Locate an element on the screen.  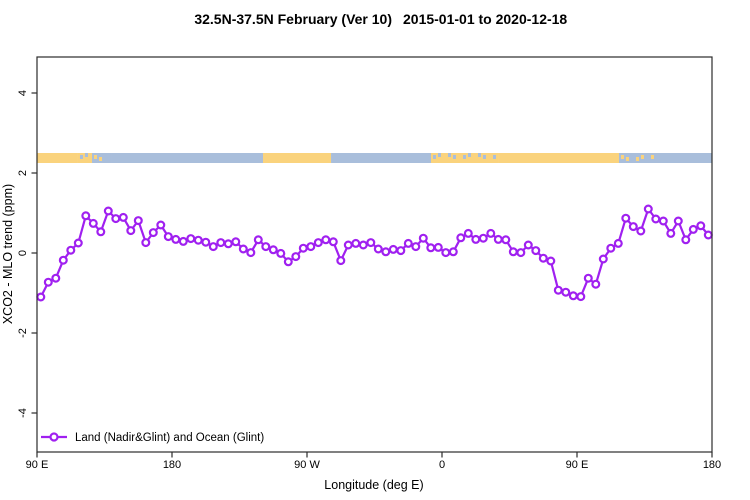
y-tick-label: 4 is located at coordinates (23, 93).